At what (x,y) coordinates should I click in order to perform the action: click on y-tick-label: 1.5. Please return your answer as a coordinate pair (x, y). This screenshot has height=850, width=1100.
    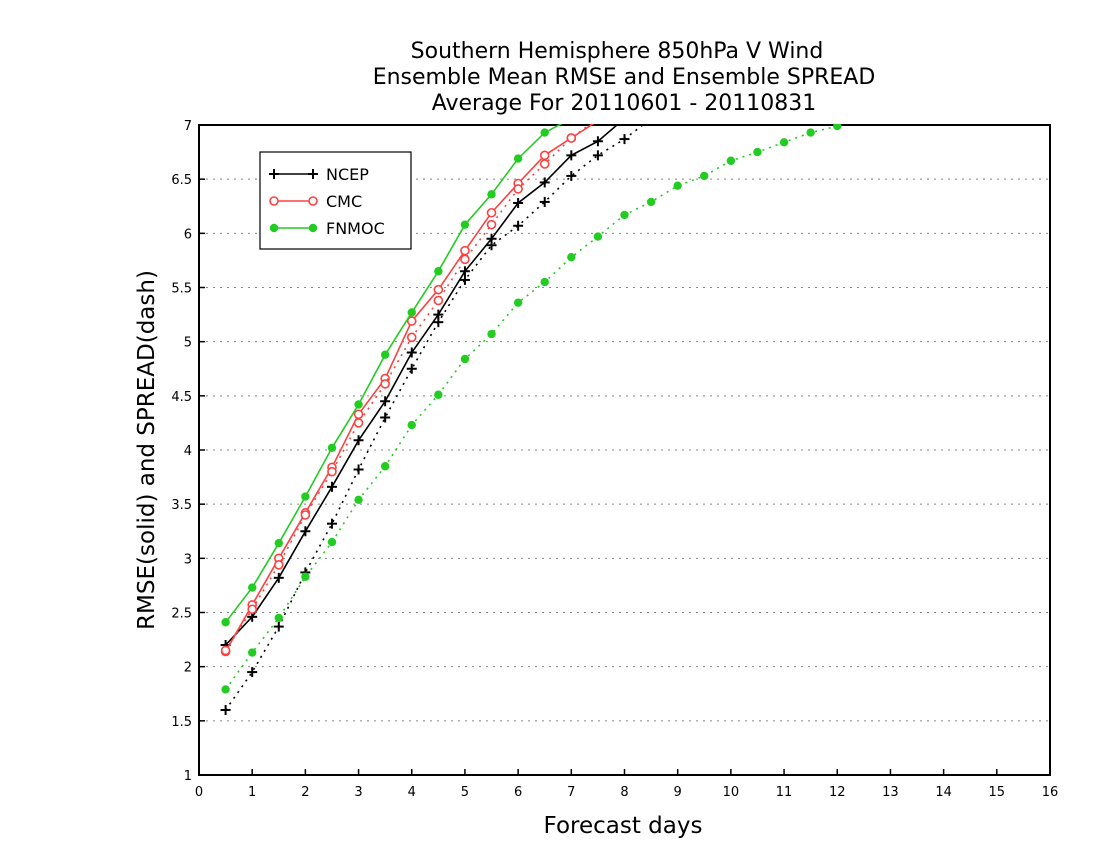
    Looking at the image, I should click on (181, 722).